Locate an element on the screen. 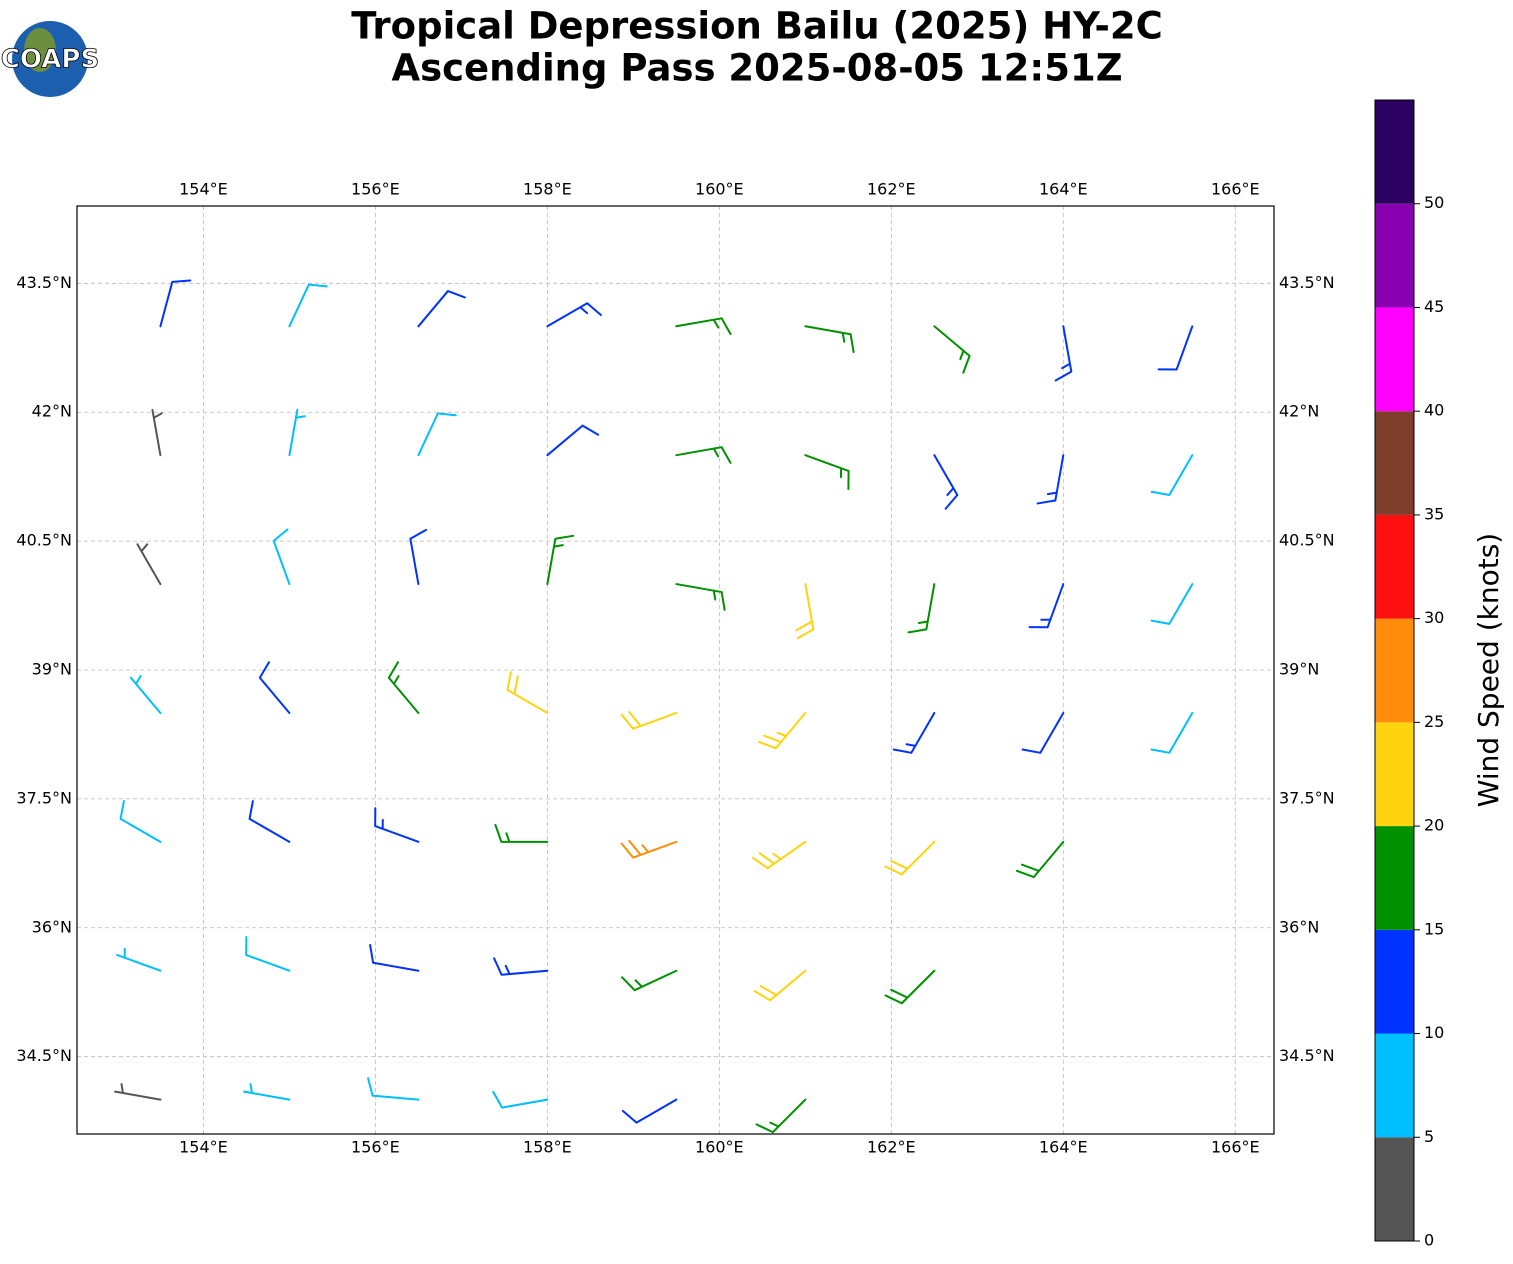 Image resolution: width=1513 pixels, height=1264 pixels. x-tick-label: 154°E is located at coordinates (203, 189).